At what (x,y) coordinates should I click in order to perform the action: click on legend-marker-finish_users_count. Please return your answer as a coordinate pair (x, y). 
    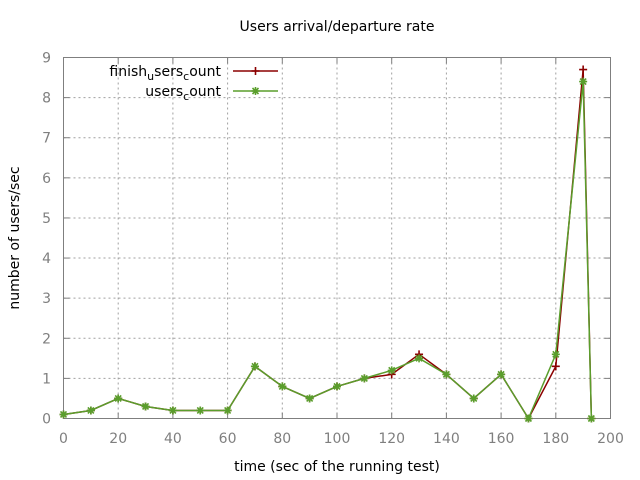
    Looking at the image, I should click on (255, 71).